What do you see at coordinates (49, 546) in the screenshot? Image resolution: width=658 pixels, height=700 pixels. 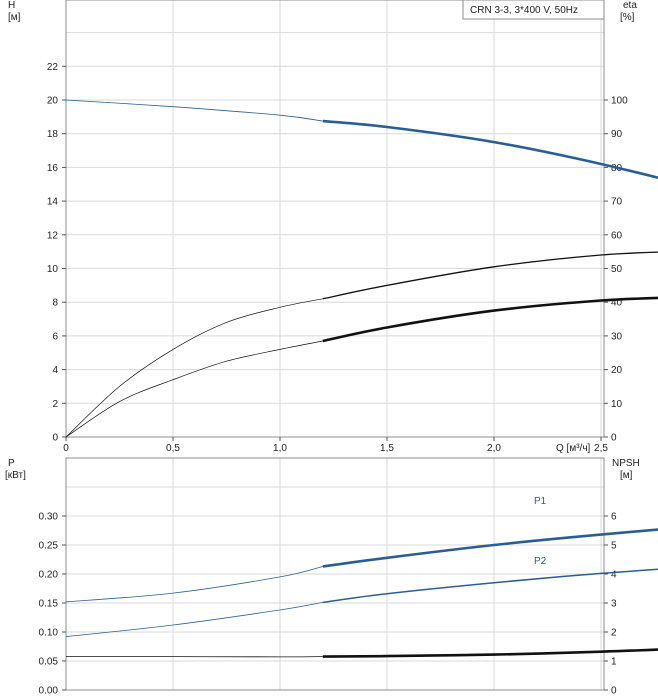 I see `power-tick-label: 0.25` at bounding box center [49, 546].